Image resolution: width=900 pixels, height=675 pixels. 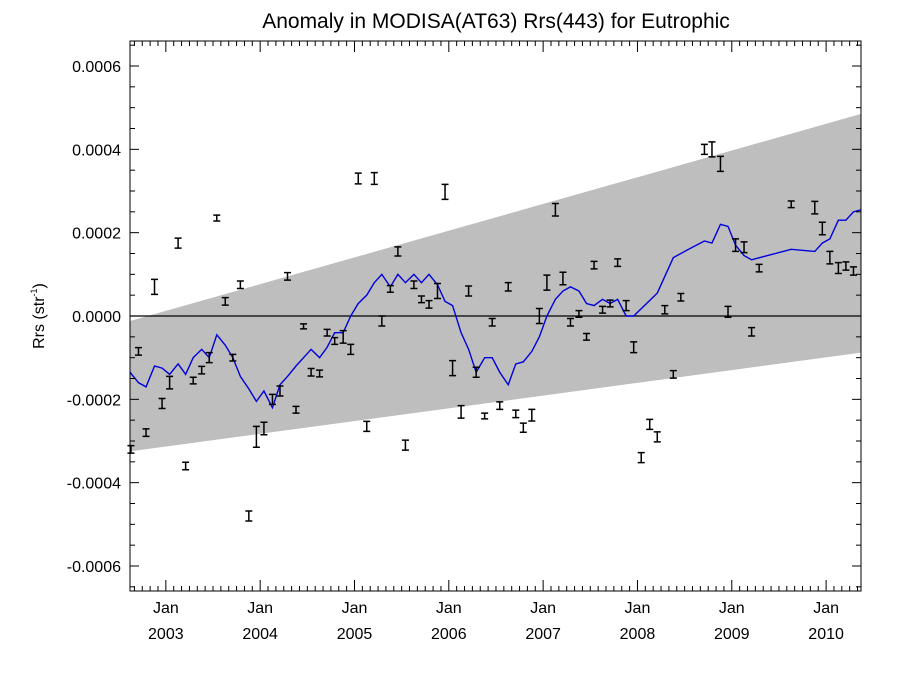 I want to click on x-tick-year-label: 2006, so click(x=449, y=634).